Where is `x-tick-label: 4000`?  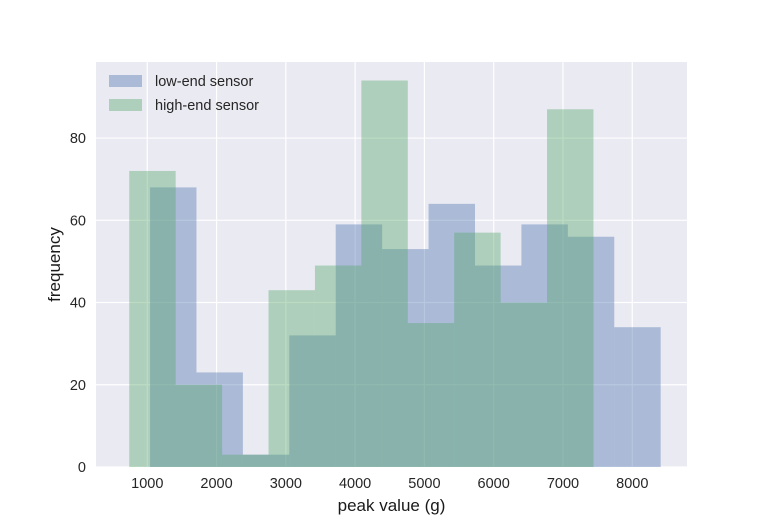
x-tick-label: 4000 is located at coordinates (355, 484).